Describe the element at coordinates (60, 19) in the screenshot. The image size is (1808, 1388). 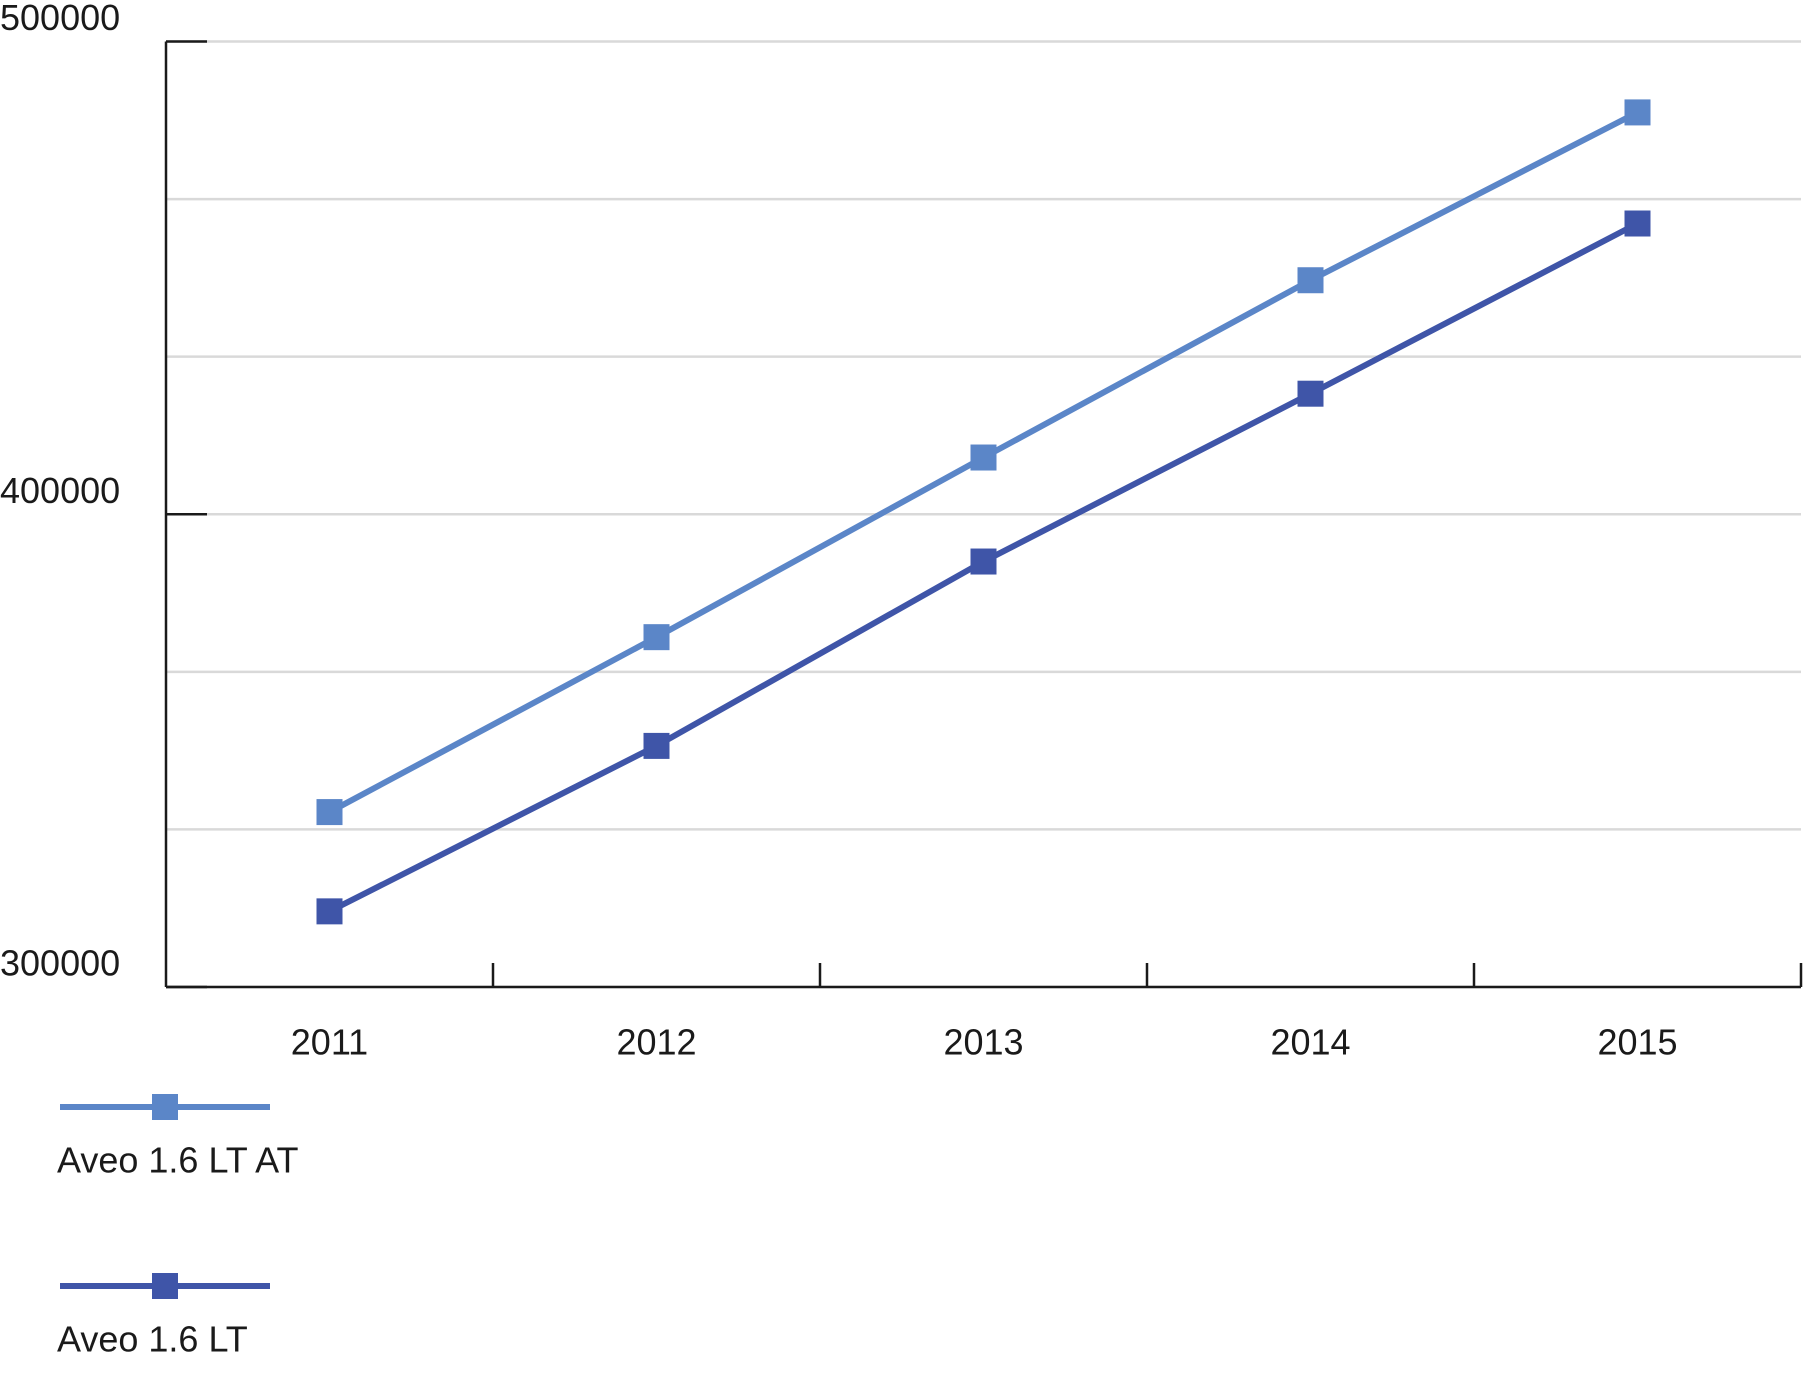
I see `y-tick-label: 500000` at that location.